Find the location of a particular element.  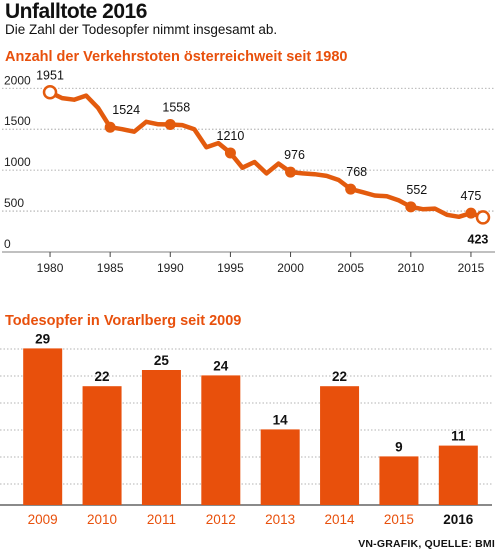

data-label: 1558 is located at coordinates (176, 107).